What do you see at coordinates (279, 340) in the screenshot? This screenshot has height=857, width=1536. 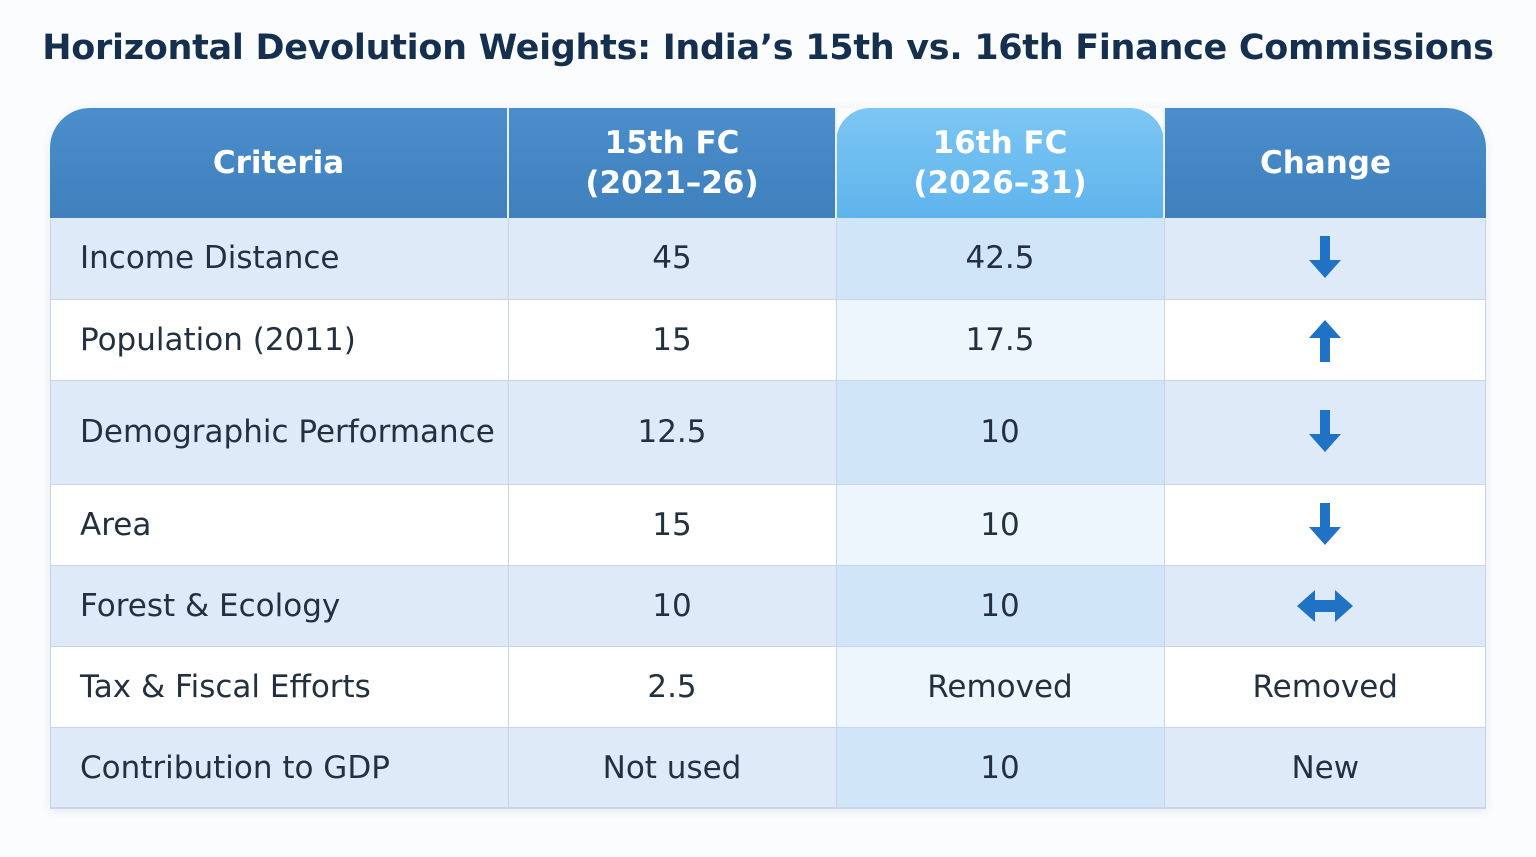 I see `criteria-cell: Population (2011)` at bounding box center [279, 340].